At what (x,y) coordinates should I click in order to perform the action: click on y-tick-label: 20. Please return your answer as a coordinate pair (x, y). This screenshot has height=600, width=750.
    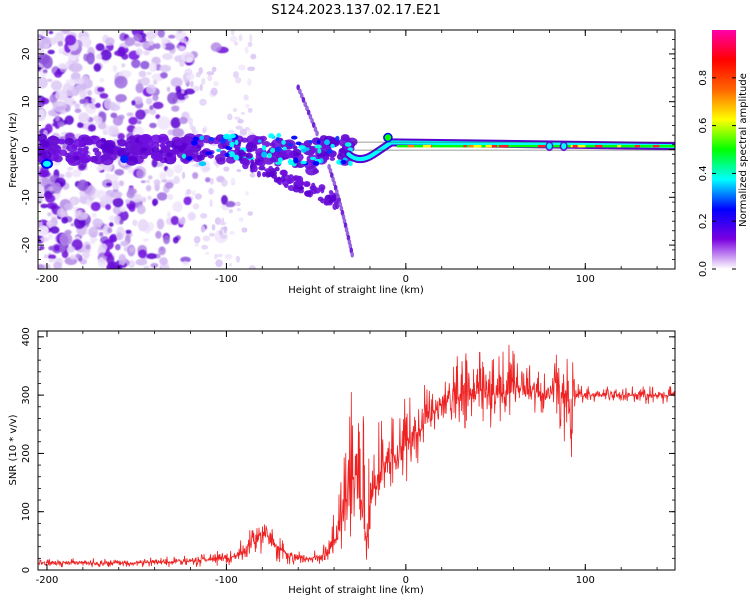
    Looking at the image, I should click on (26, 54).